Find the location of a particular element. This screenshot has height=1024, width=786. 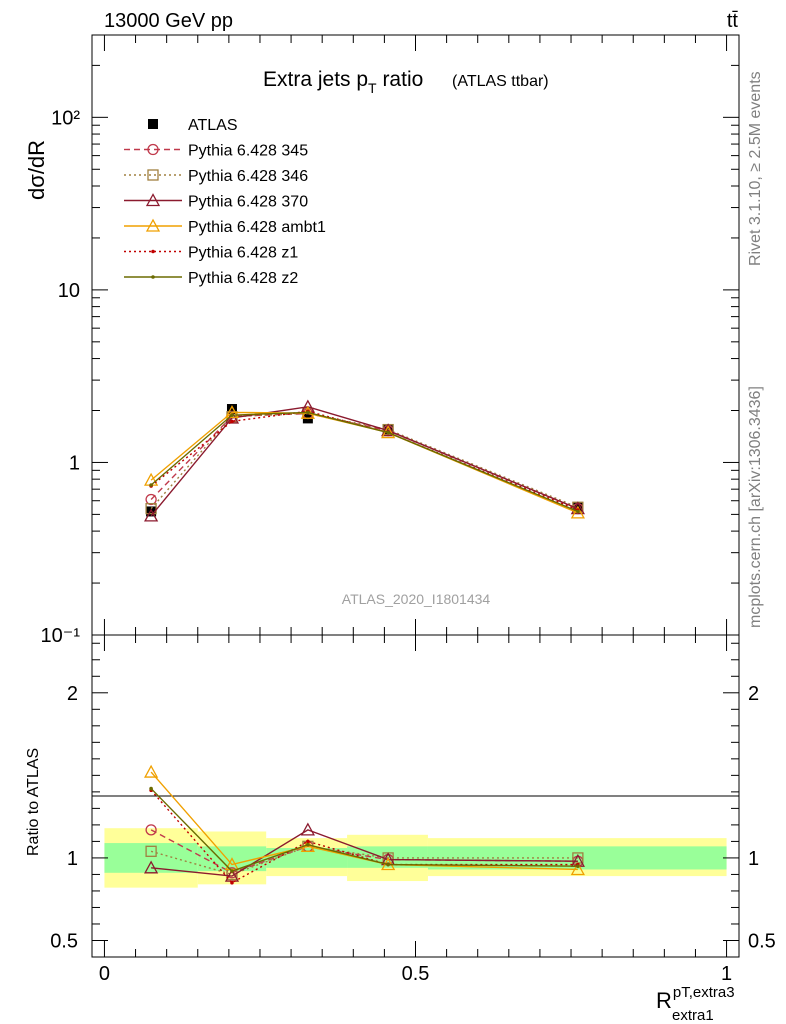

x-axis-label: RpT,extra3 is located at coordinates (695, 998).